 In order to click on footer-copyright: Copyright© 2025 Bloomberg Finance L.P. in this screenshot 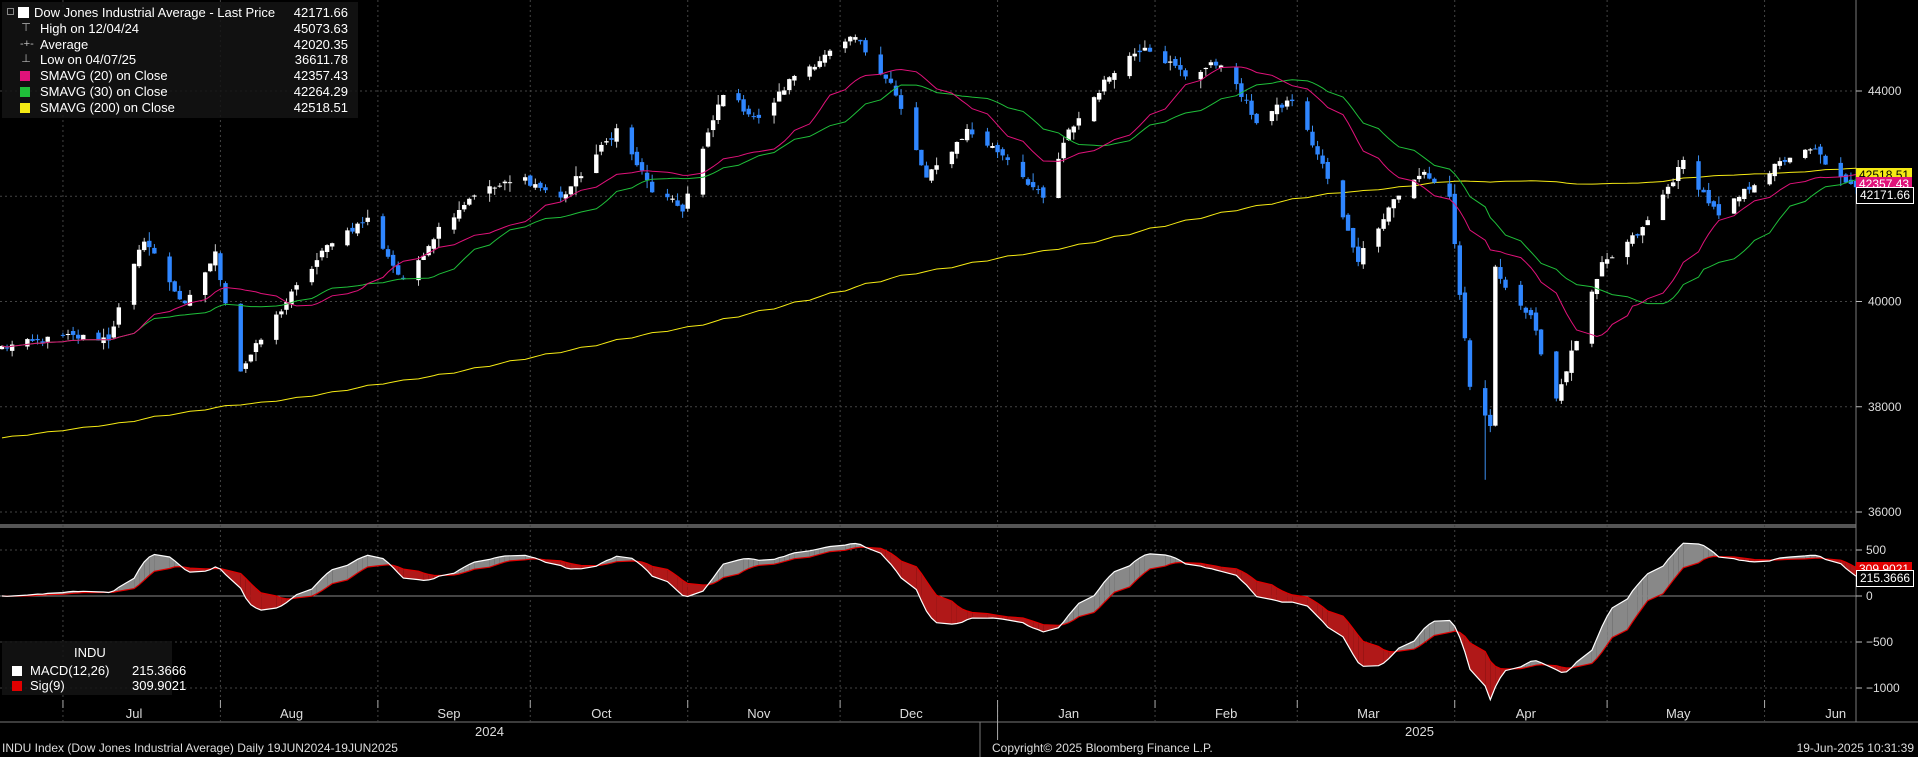, I will do `click(1102, 748)`.